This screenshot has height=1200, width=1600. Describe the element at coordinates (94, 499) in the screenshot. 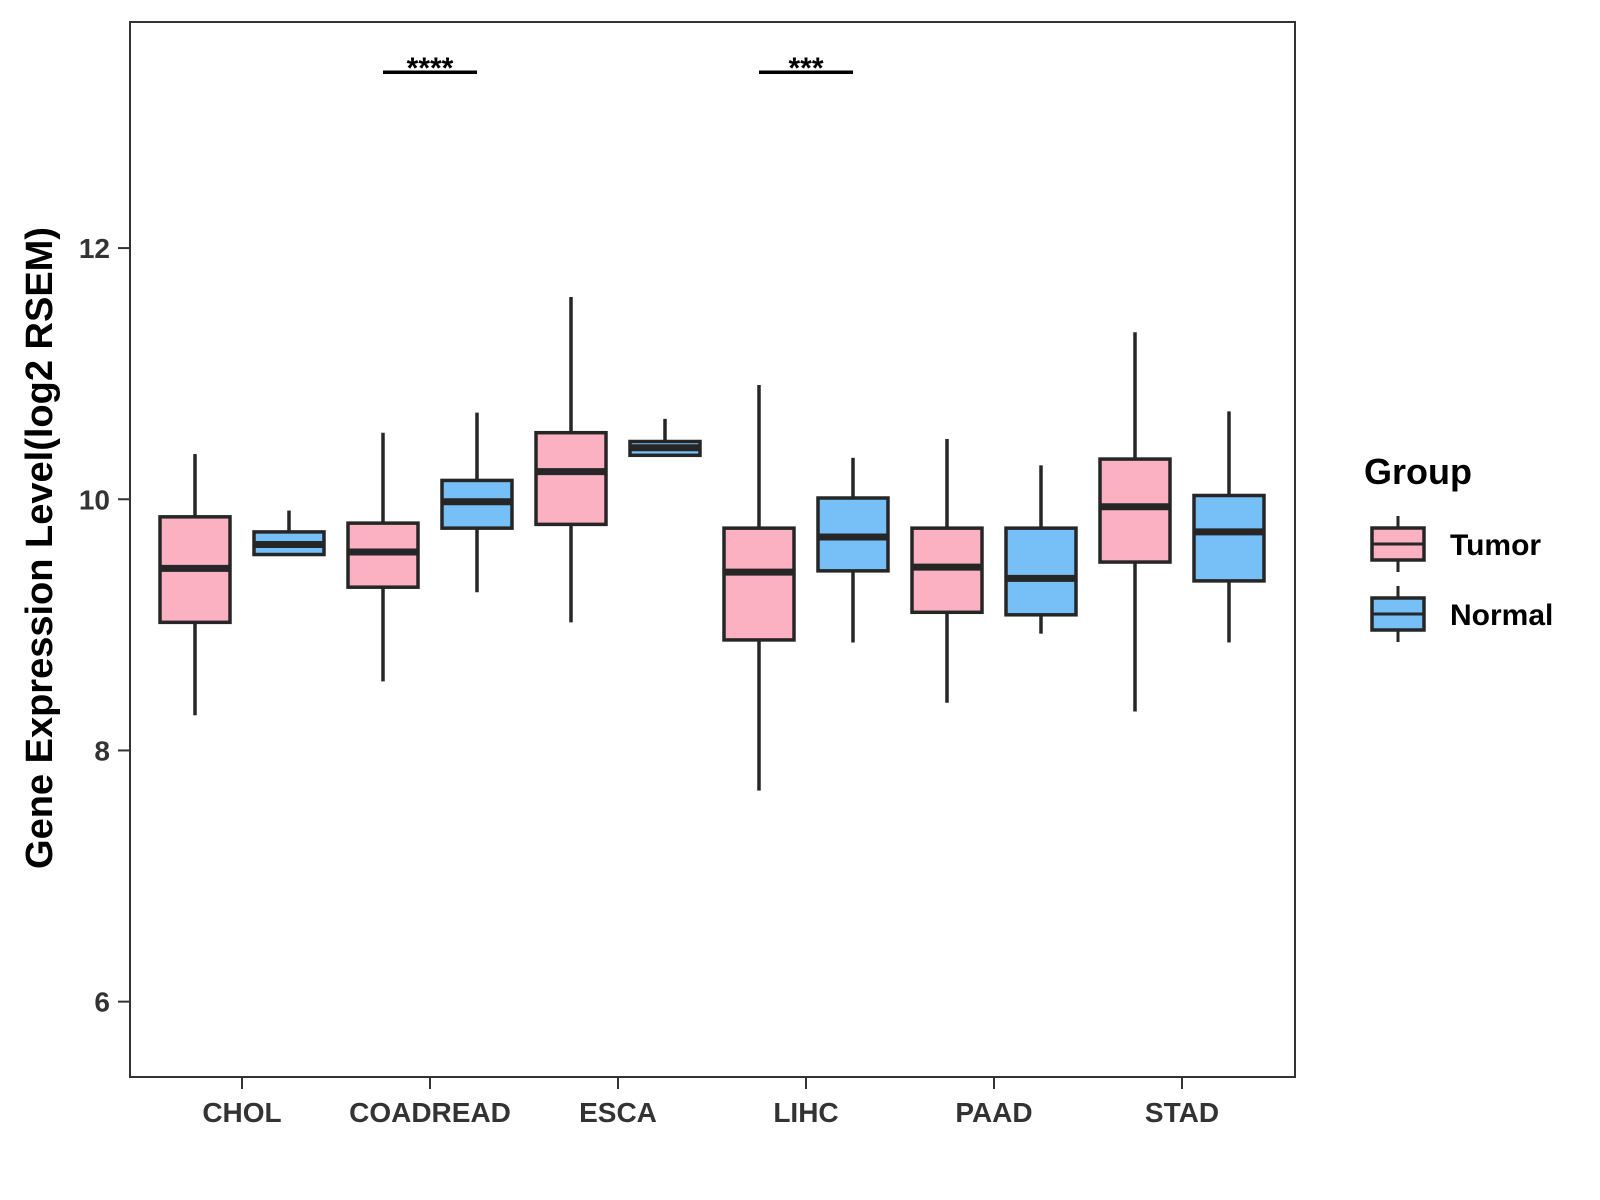

I see `y-tick-label-10: 10` at that location.